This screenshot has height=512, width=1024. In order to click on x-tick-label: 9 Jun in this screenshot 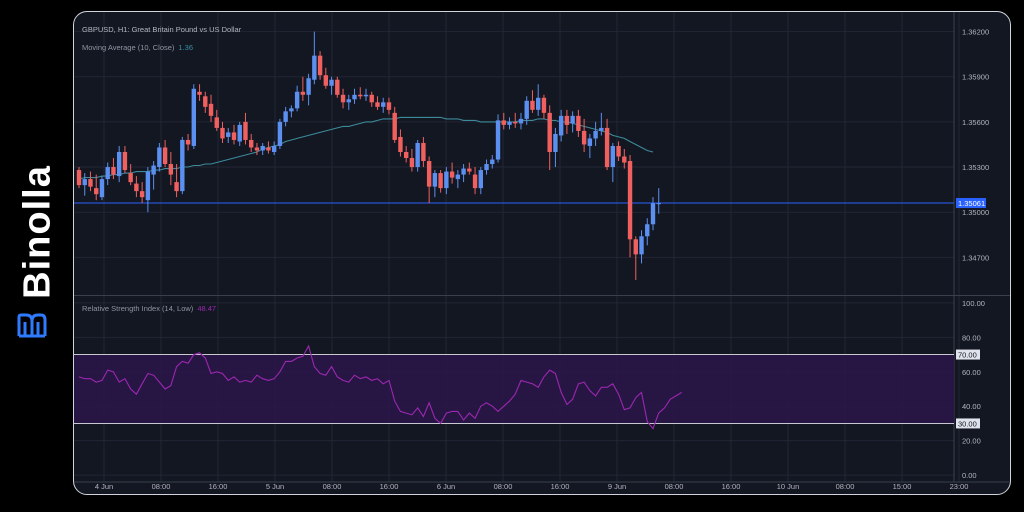, I will do `click(617, 486)`.